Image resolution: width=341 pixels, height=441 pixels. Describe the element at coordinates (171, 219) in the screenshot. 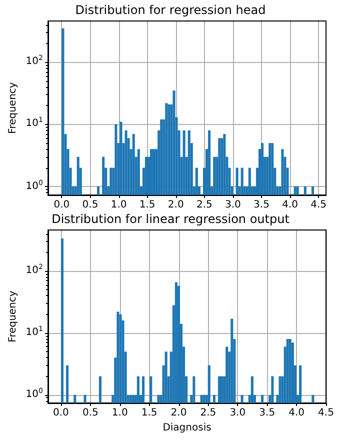

I see `chart-title: Distribution for linear regression output` at that location.